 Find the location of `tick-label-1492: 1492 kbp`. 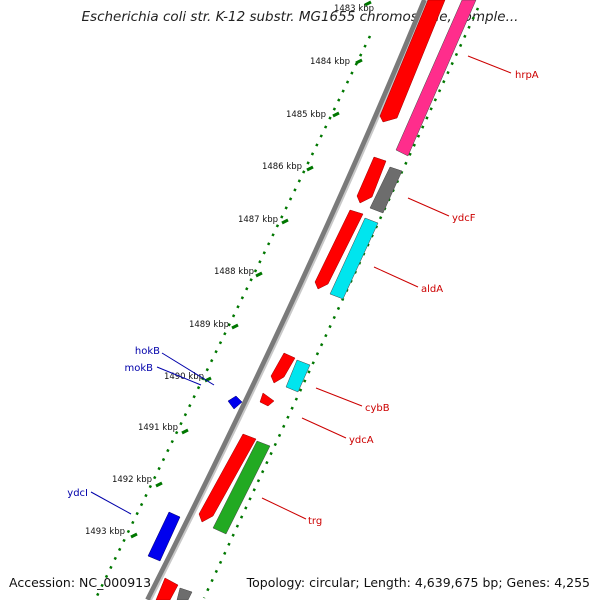

tick-label-1492: 1492 kbp is located at coordinates (132, 480).